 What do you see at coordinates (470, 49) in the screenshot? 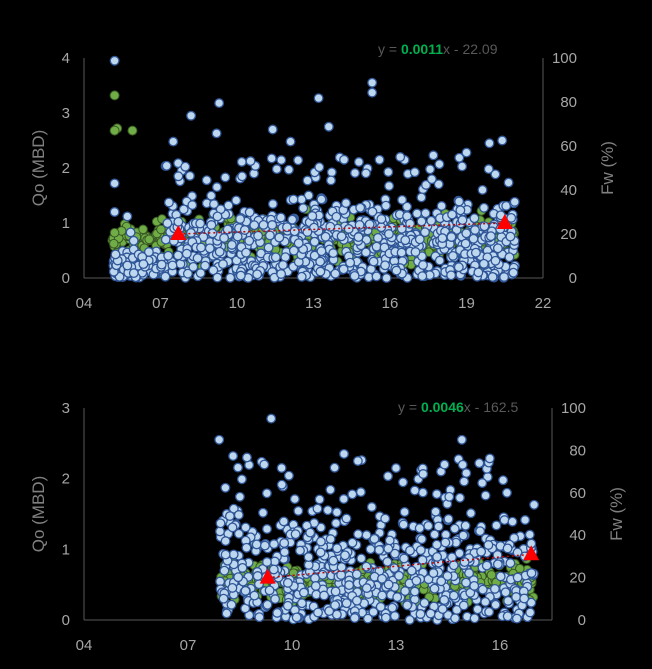
I see `equation-rest: x - 22.09` at bounding box center [470, 49].